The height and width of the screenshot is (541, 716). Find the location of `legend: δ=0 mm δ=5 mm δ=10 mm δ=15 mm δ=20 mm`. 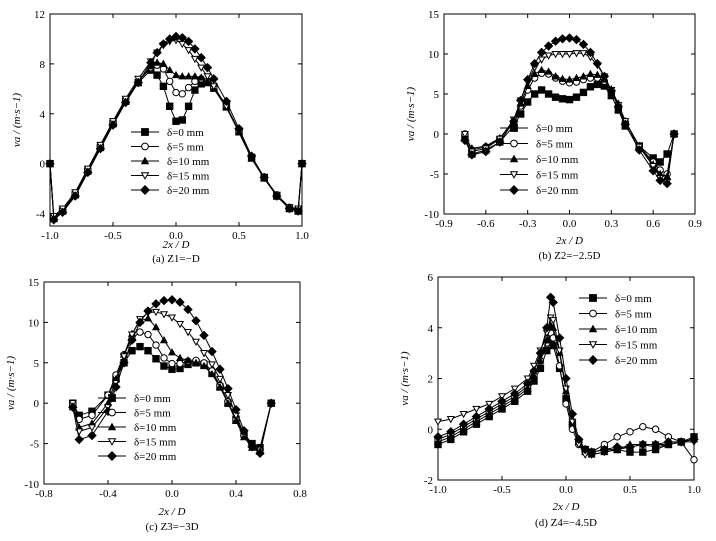

legend: δ=0 mm δ=5 mm δ=10 mm δ=15 mm δ=20 mm is located at coordinates (539, 160).